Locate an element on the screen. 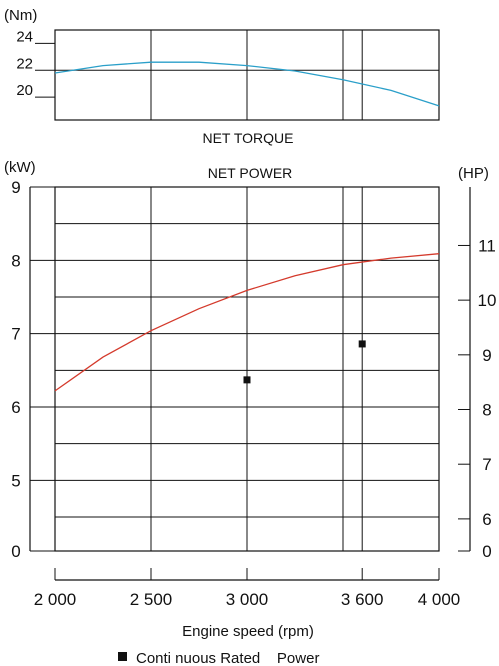 The image size is (499, 666). power-left-tick-label: 8 is located at coordinates (15, 260).